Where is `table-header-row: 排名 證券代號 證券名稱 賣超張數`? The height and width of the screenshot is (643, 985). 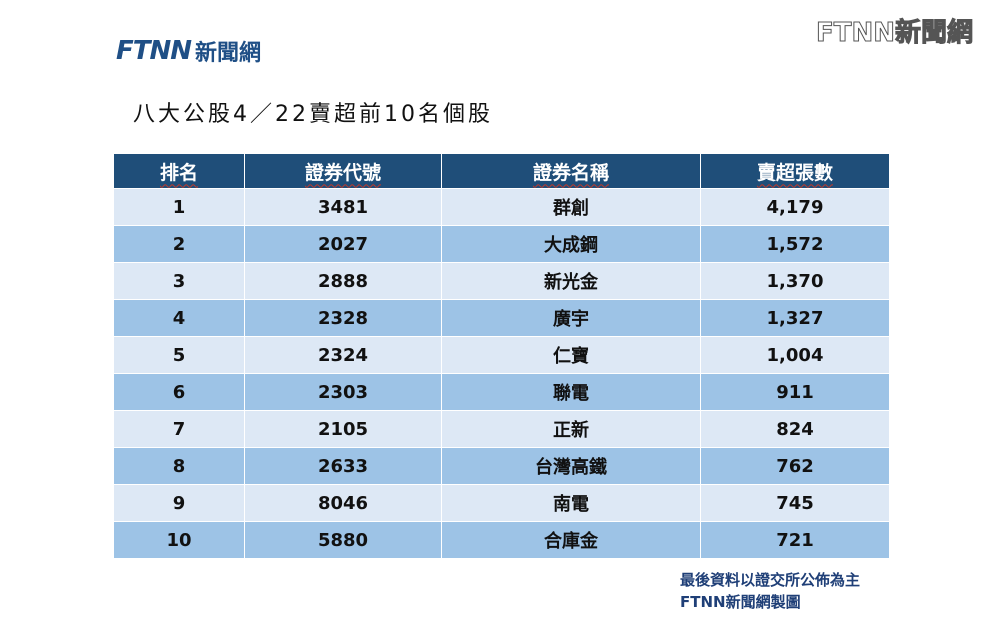 table-header-row: 排名 證券代號 證券名稱 賣超張數 is located at coordinates (502, 171).